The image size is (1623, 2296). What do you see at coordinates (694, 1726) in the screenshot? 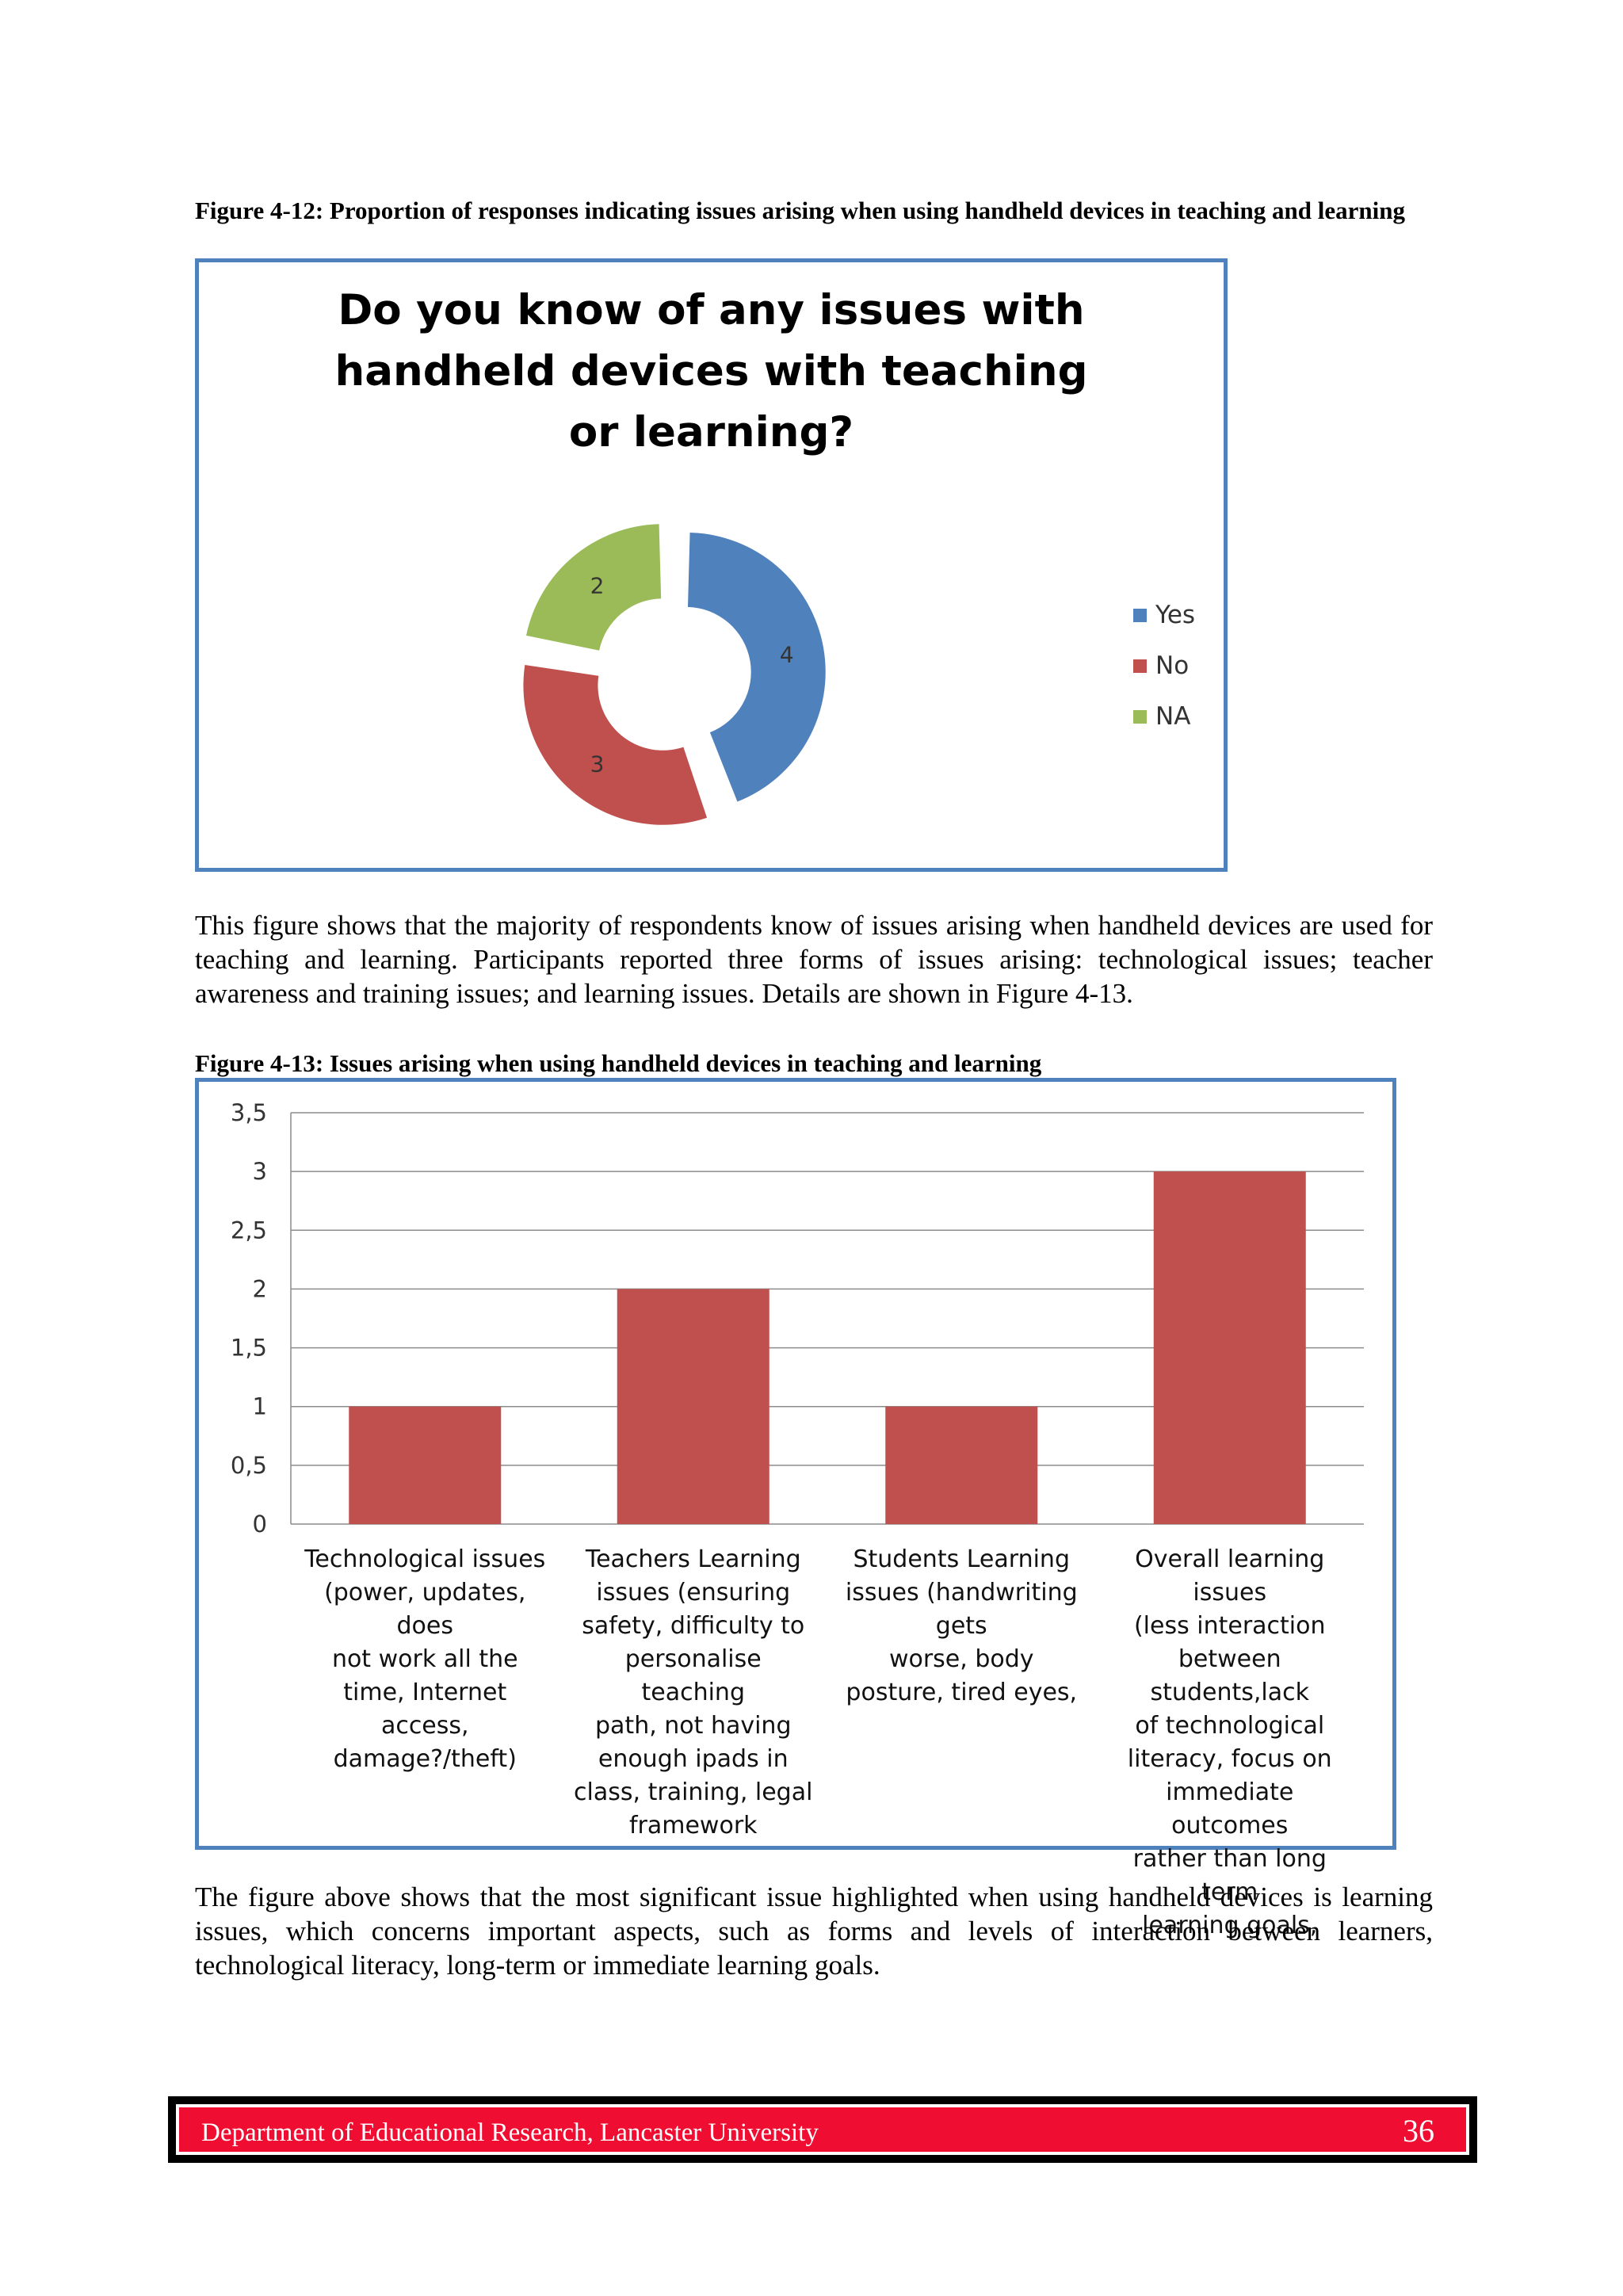
I see `x-category-label-line: path, not having` at bounding box center [694, 1726].